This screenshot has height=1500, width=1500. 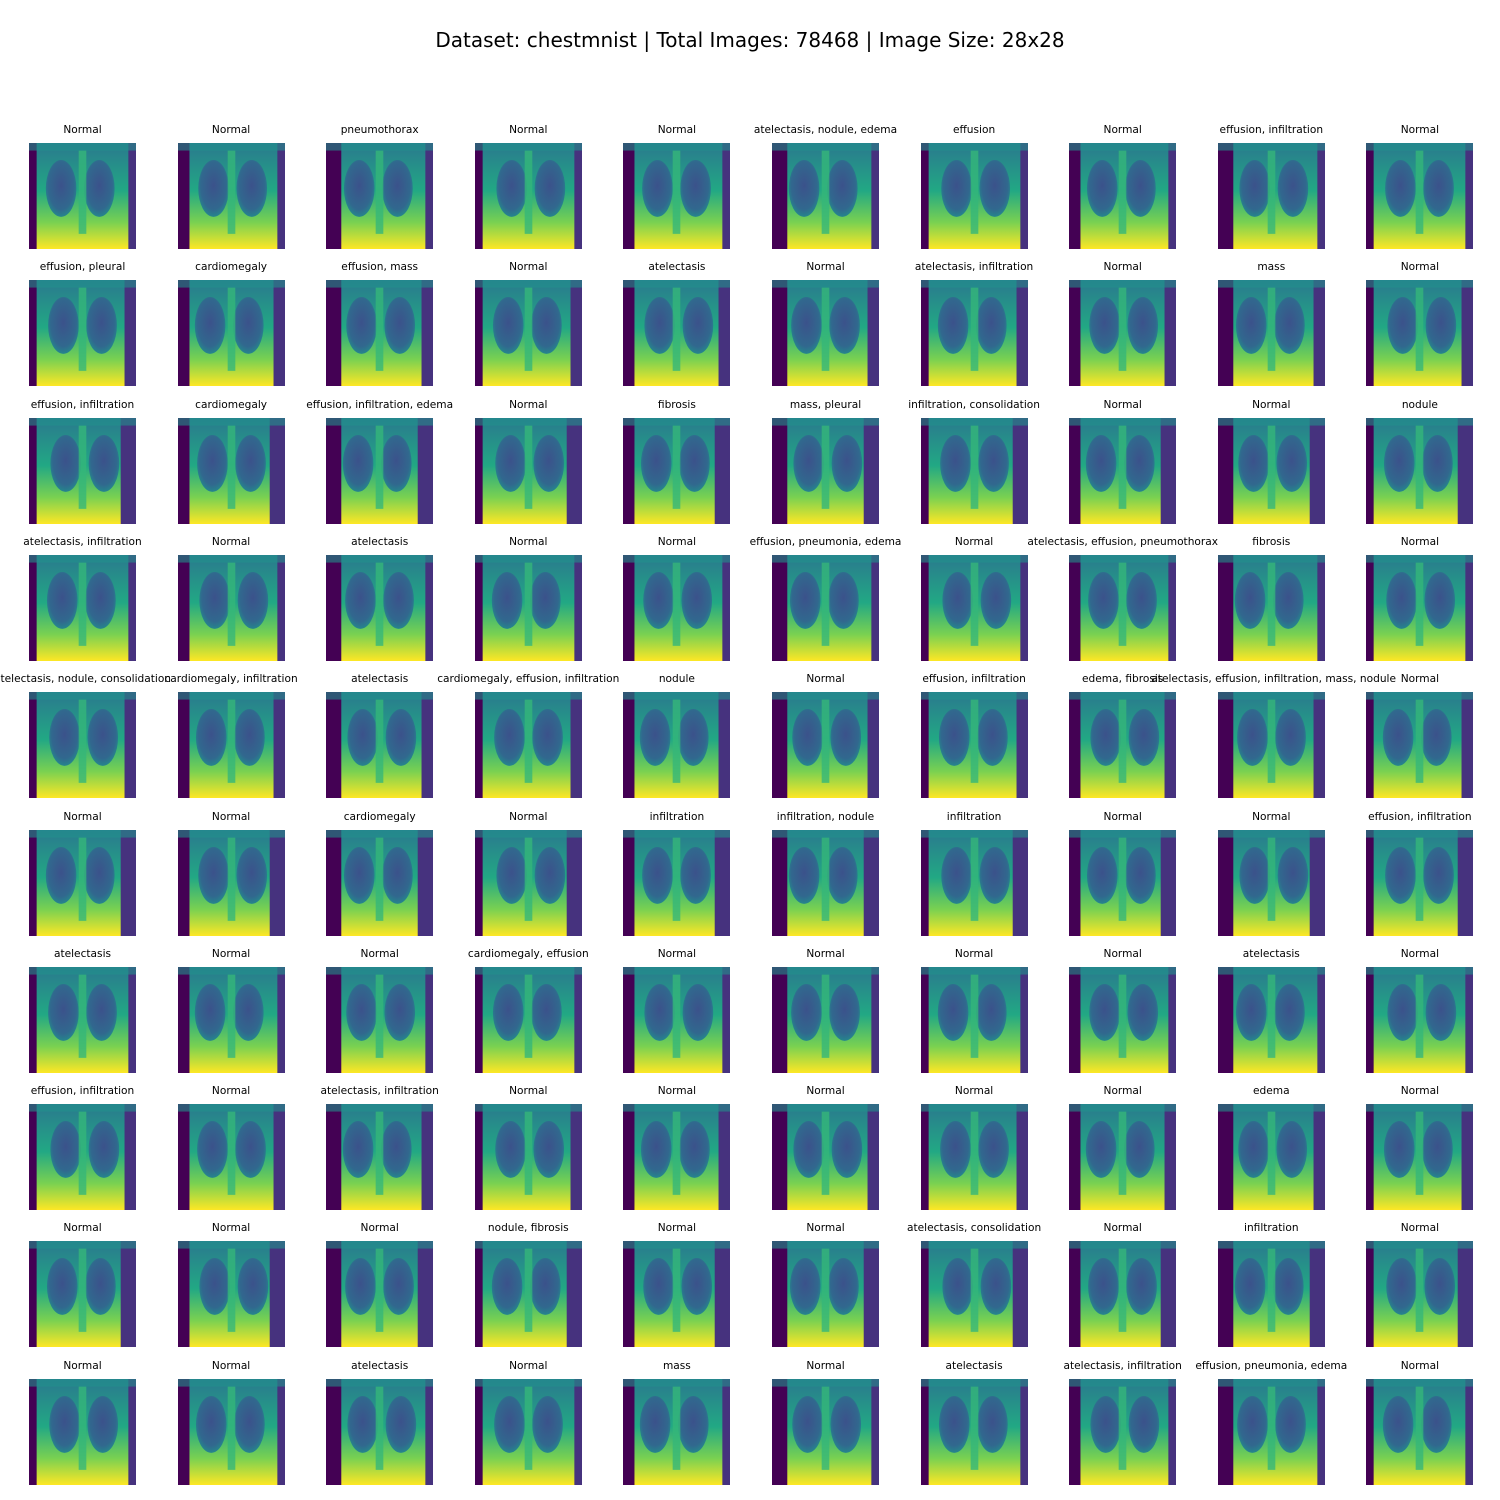 What do you see at coordinates (528, 1228) in the screenshot?
I see `image-label: nodule, fibrosis` at bounding box center [528, 1228].